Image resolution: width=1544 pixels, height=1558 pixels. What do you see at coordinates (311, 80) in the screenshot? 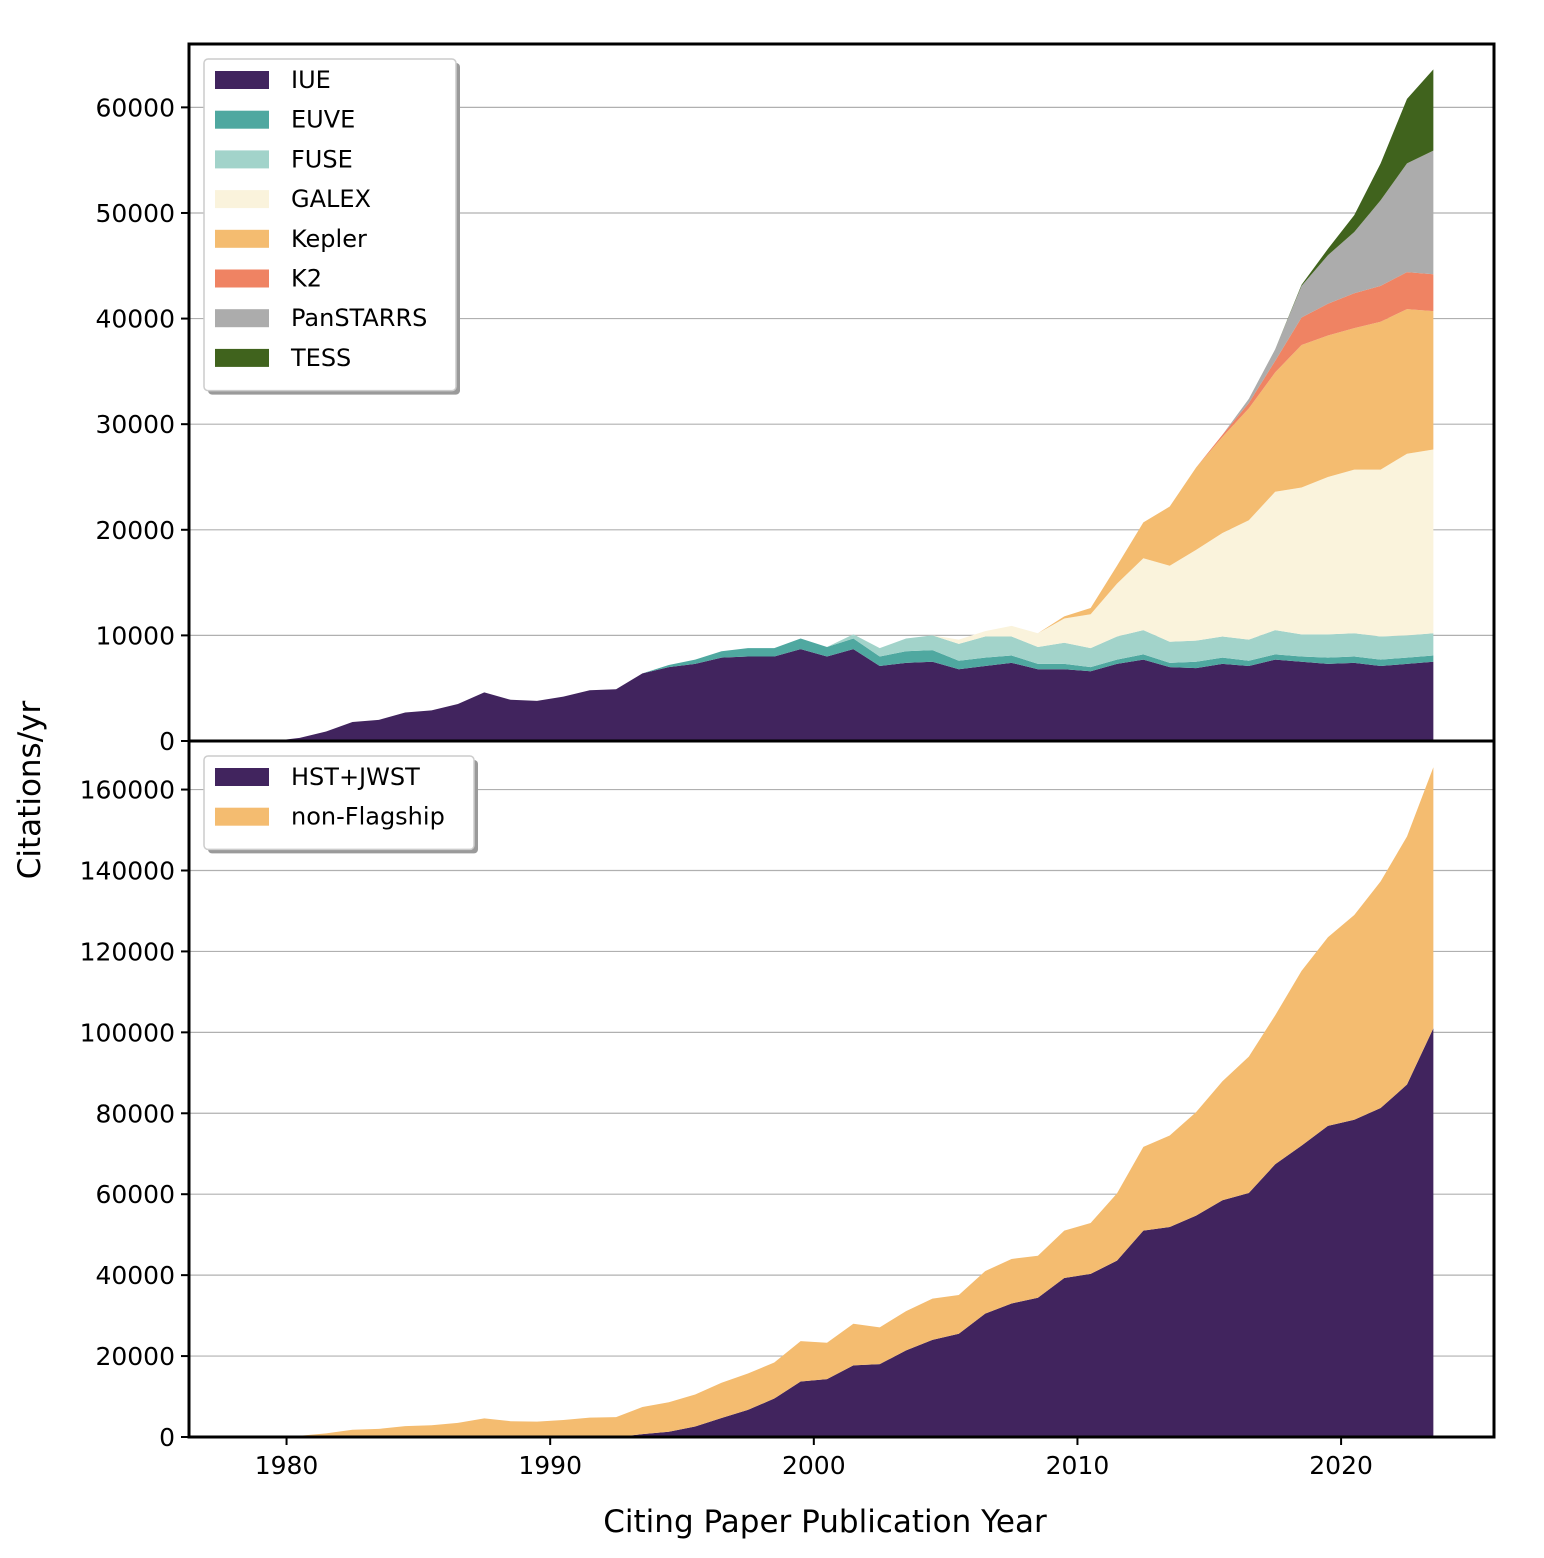
I see `legend-label: IUE` at bounding box center [311, 80].